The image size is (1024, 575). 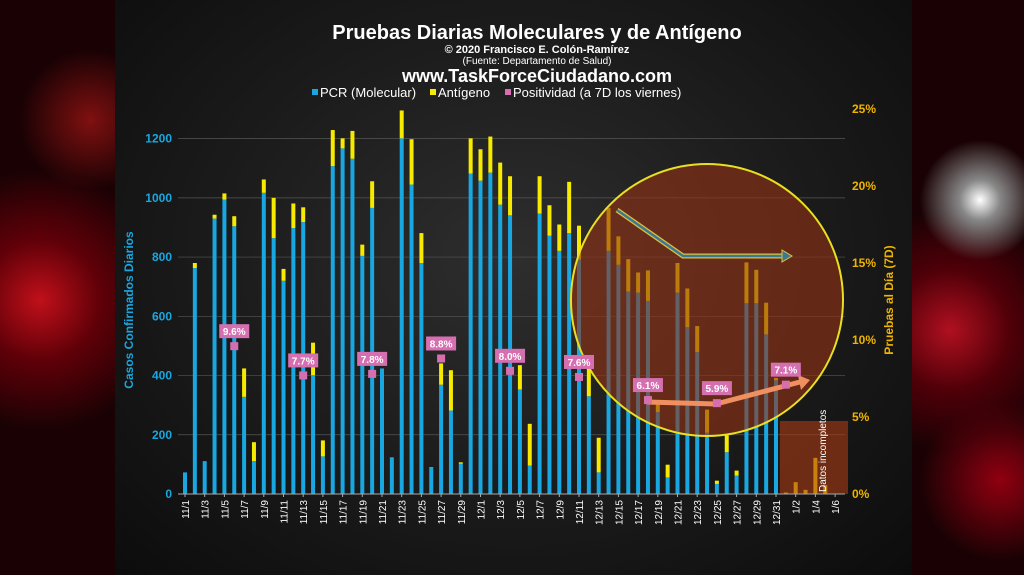 I want to click on chart-subtitle: © 2020 Francisco E. Colón-Ramírez, so click(x=537, y=50).